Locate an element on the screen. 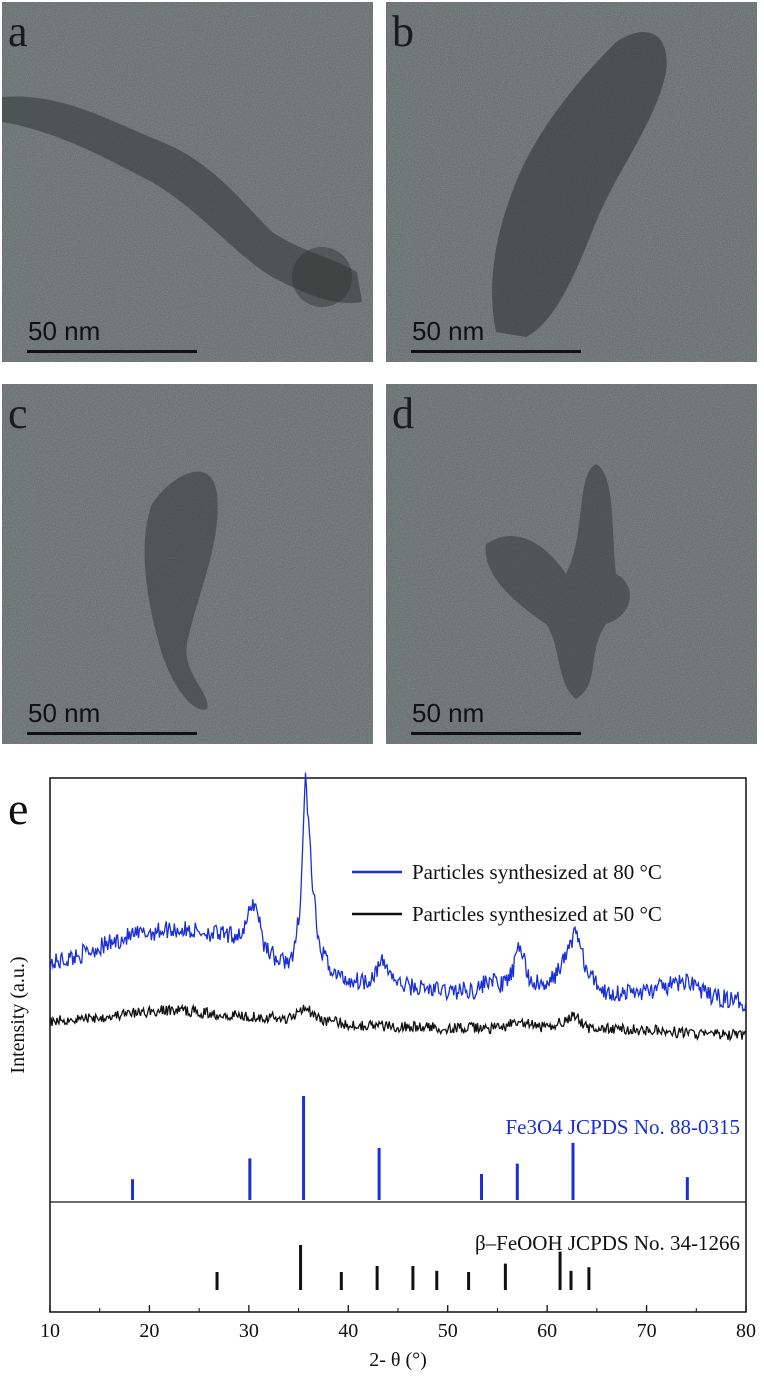  tem-image-d is located at coordinates (571, 564).